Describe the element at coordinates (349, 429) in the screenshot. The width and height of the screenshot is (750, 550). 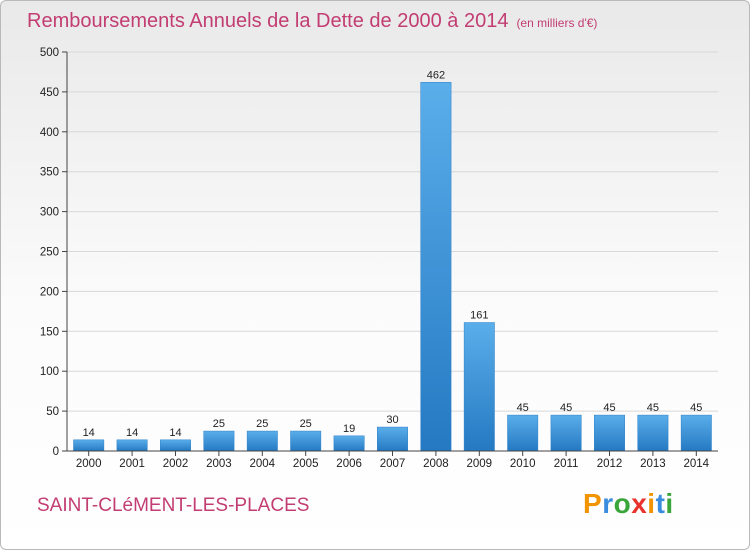
I see `data-label: 19` at that location.